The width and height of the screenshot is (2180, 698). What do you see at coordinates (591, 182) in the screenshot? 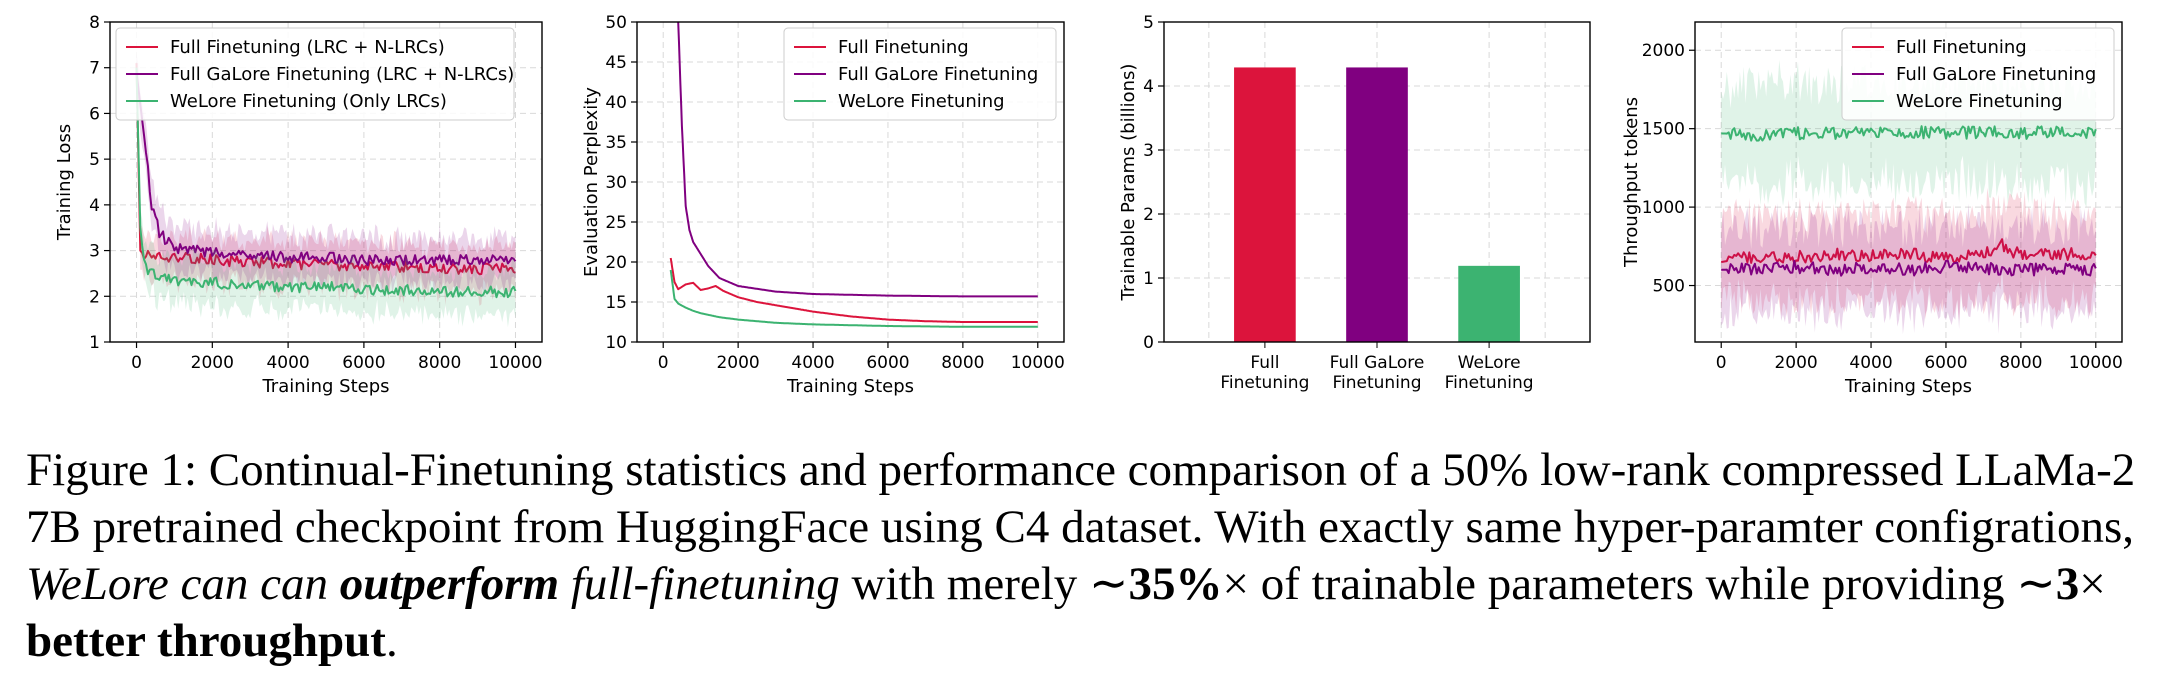
I see `y-axis-title: Evaluation Perplexity` at bounding box center [591, 182].